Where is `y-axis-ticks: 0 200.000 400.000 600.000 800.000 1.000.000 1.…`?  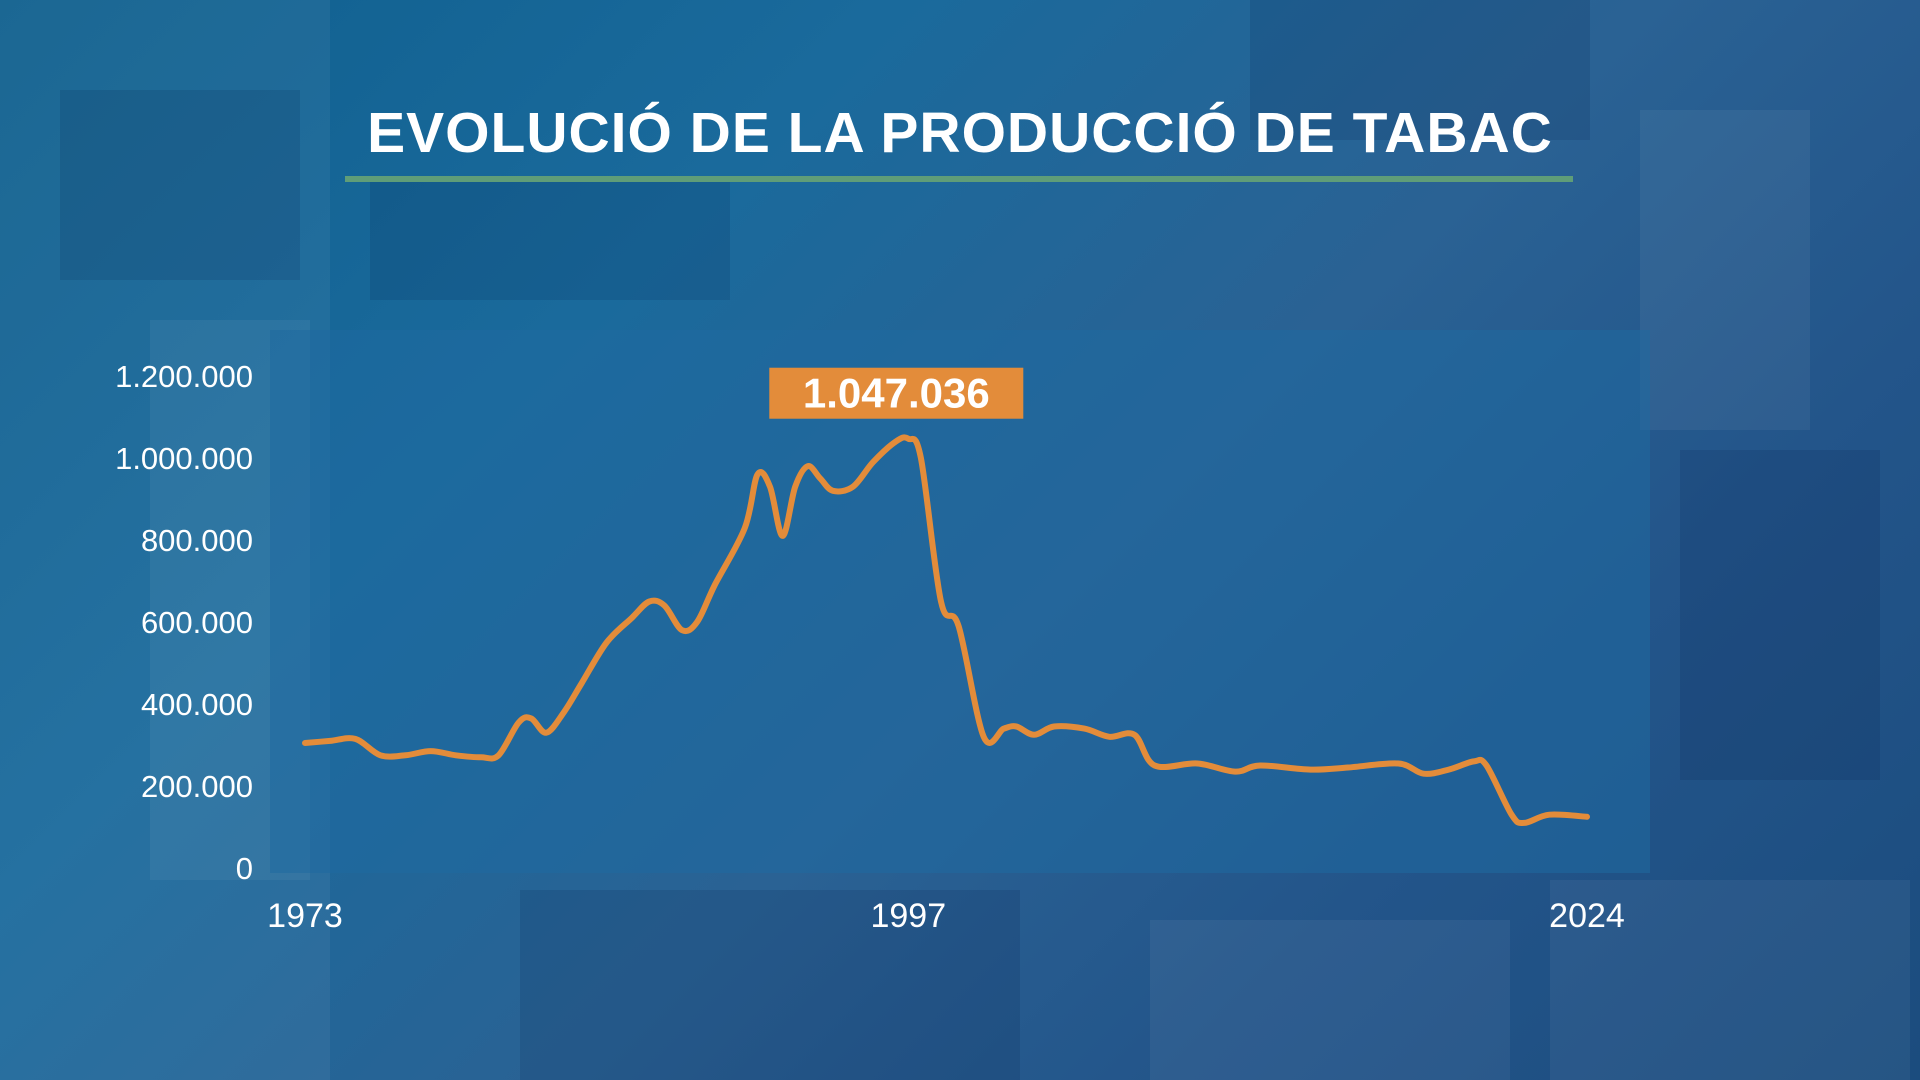
y-axis-ticks: 0 200.000 400.000 600.000 800.000 1.000.000 1.… is located at coordinates (184, 622).